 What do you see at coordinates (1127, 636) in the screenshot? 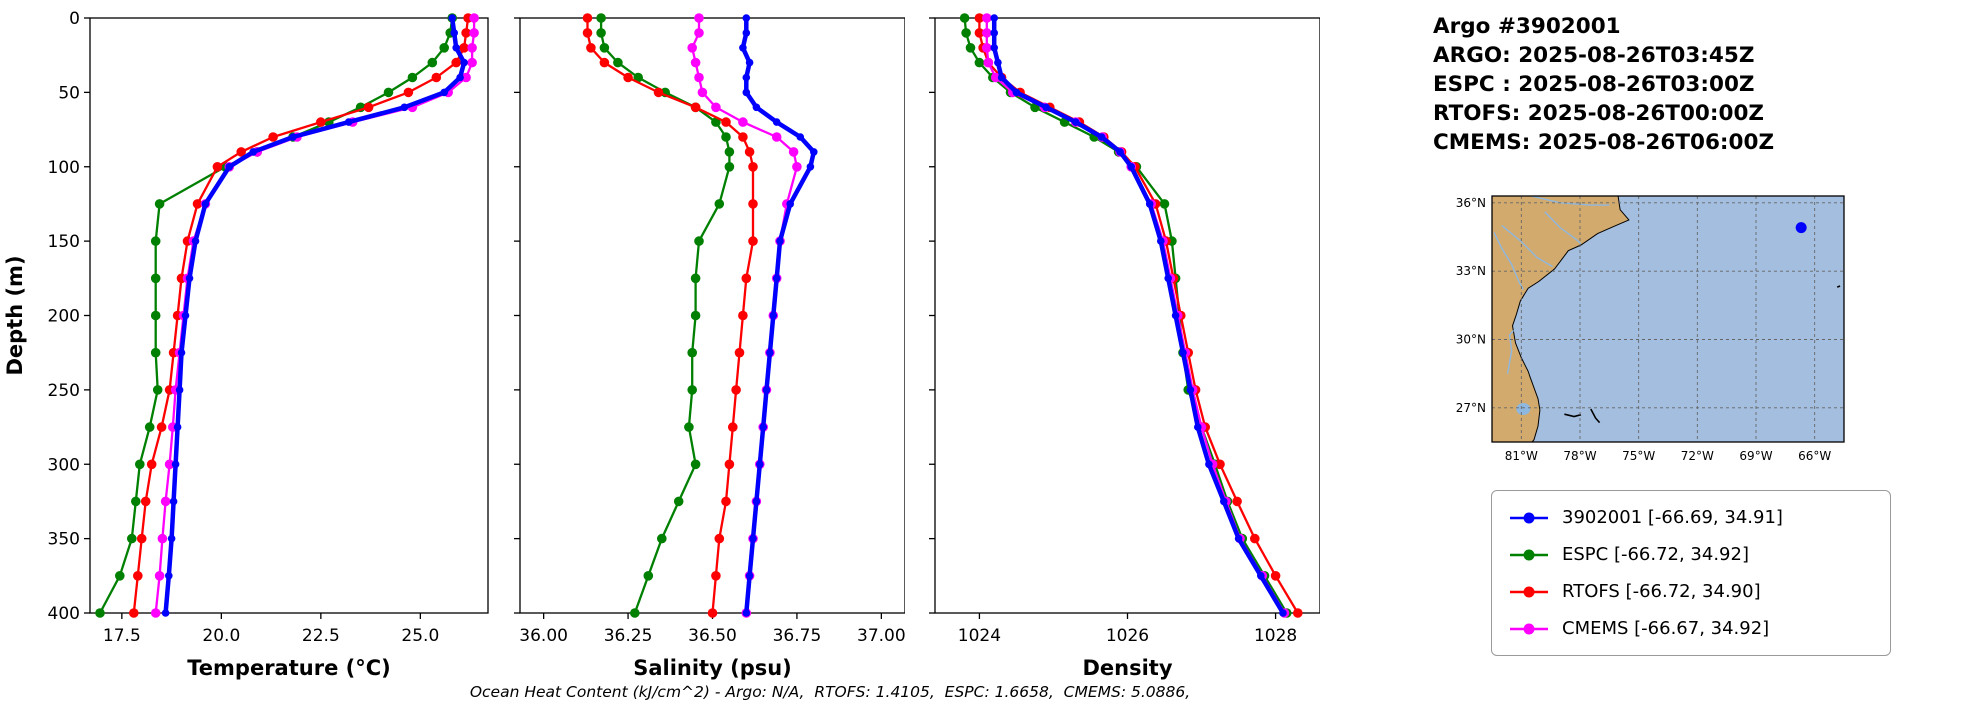
I see `x-tick-label: 1026` at bounding box center [1127, 636].